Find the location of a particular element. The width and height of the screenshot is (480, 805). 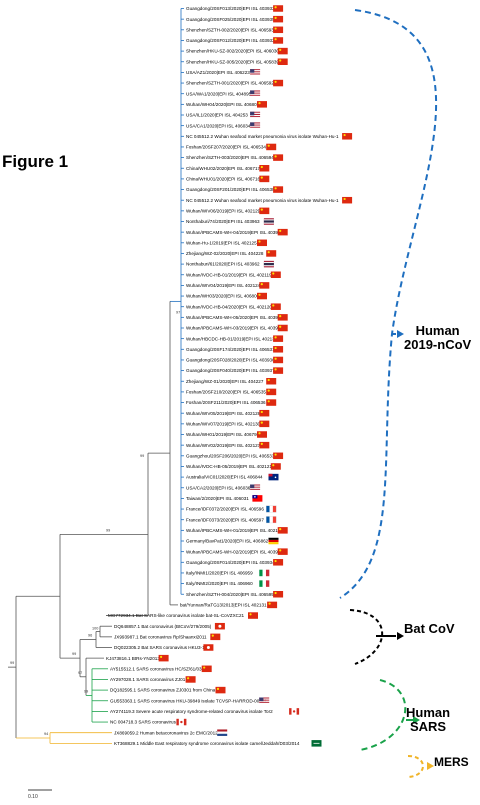

batcov-bracket is located at coordinates (366, 637).